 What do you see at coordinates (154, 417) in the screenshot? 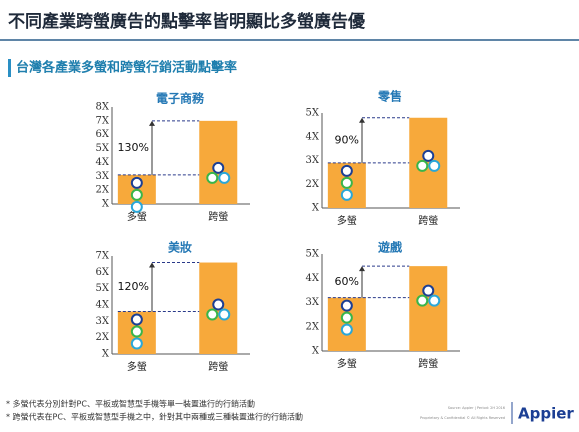
I see `footnote: * 跨螢代表在PC、平板或智慧型手機之中，針對其中兩種或三種裝置進行的行銷活動` at bounding box center [154, 417].